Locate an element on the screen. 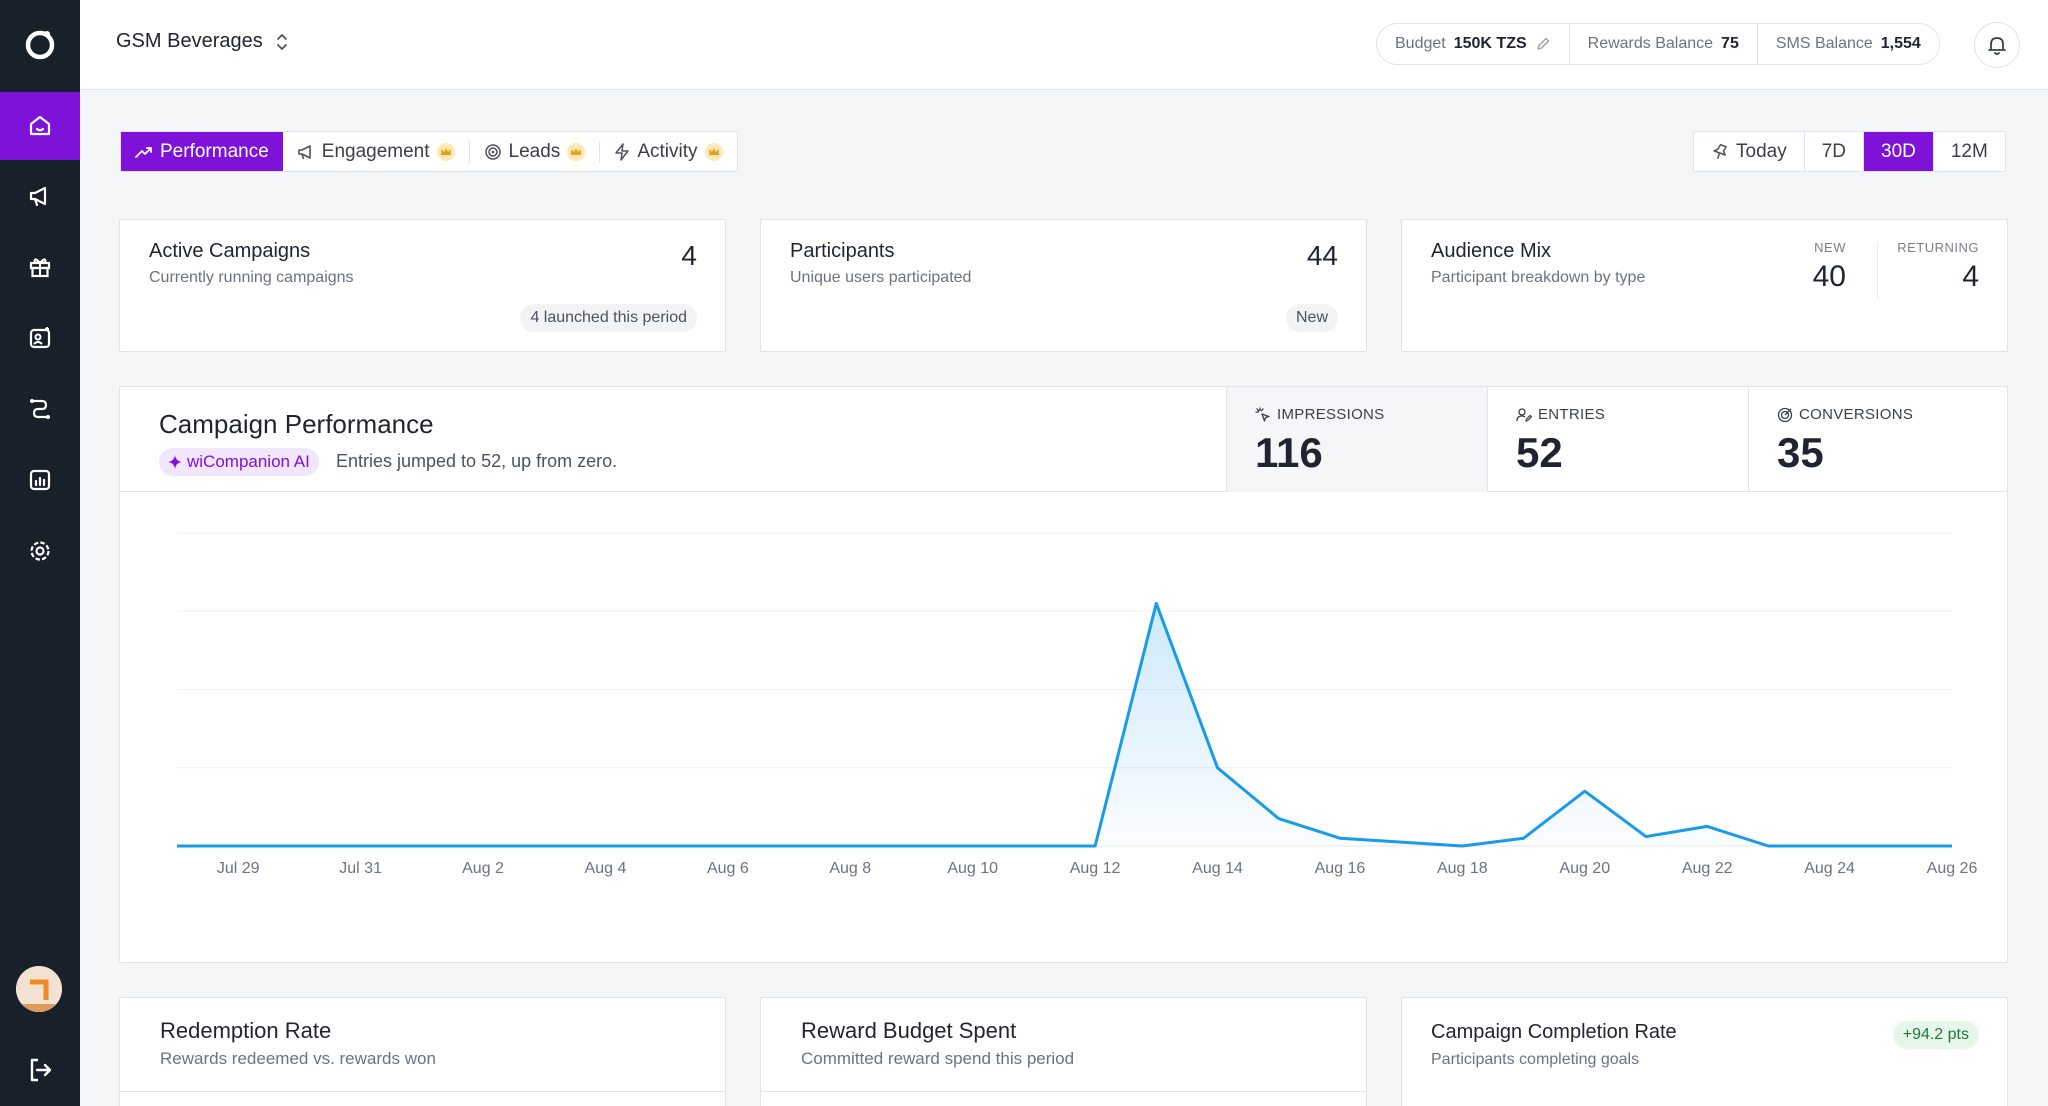 The height and width of the screenshot is (1106, 2048). metric-label-text: IMPRESSIONS is located at coordinates (1331, 414).